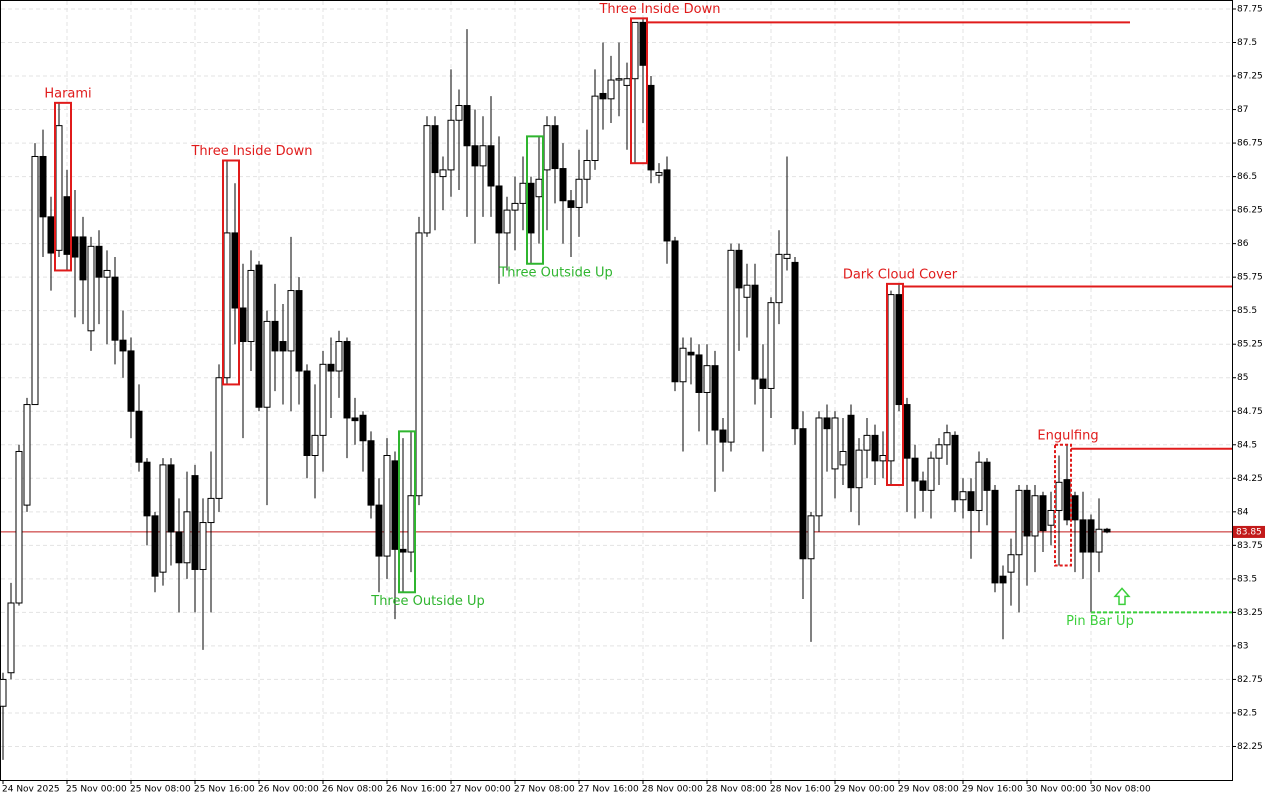 The height and width of the screenshot is (800, 1280). I want to click on current-price-label: 83.85, so click(1249, 532).